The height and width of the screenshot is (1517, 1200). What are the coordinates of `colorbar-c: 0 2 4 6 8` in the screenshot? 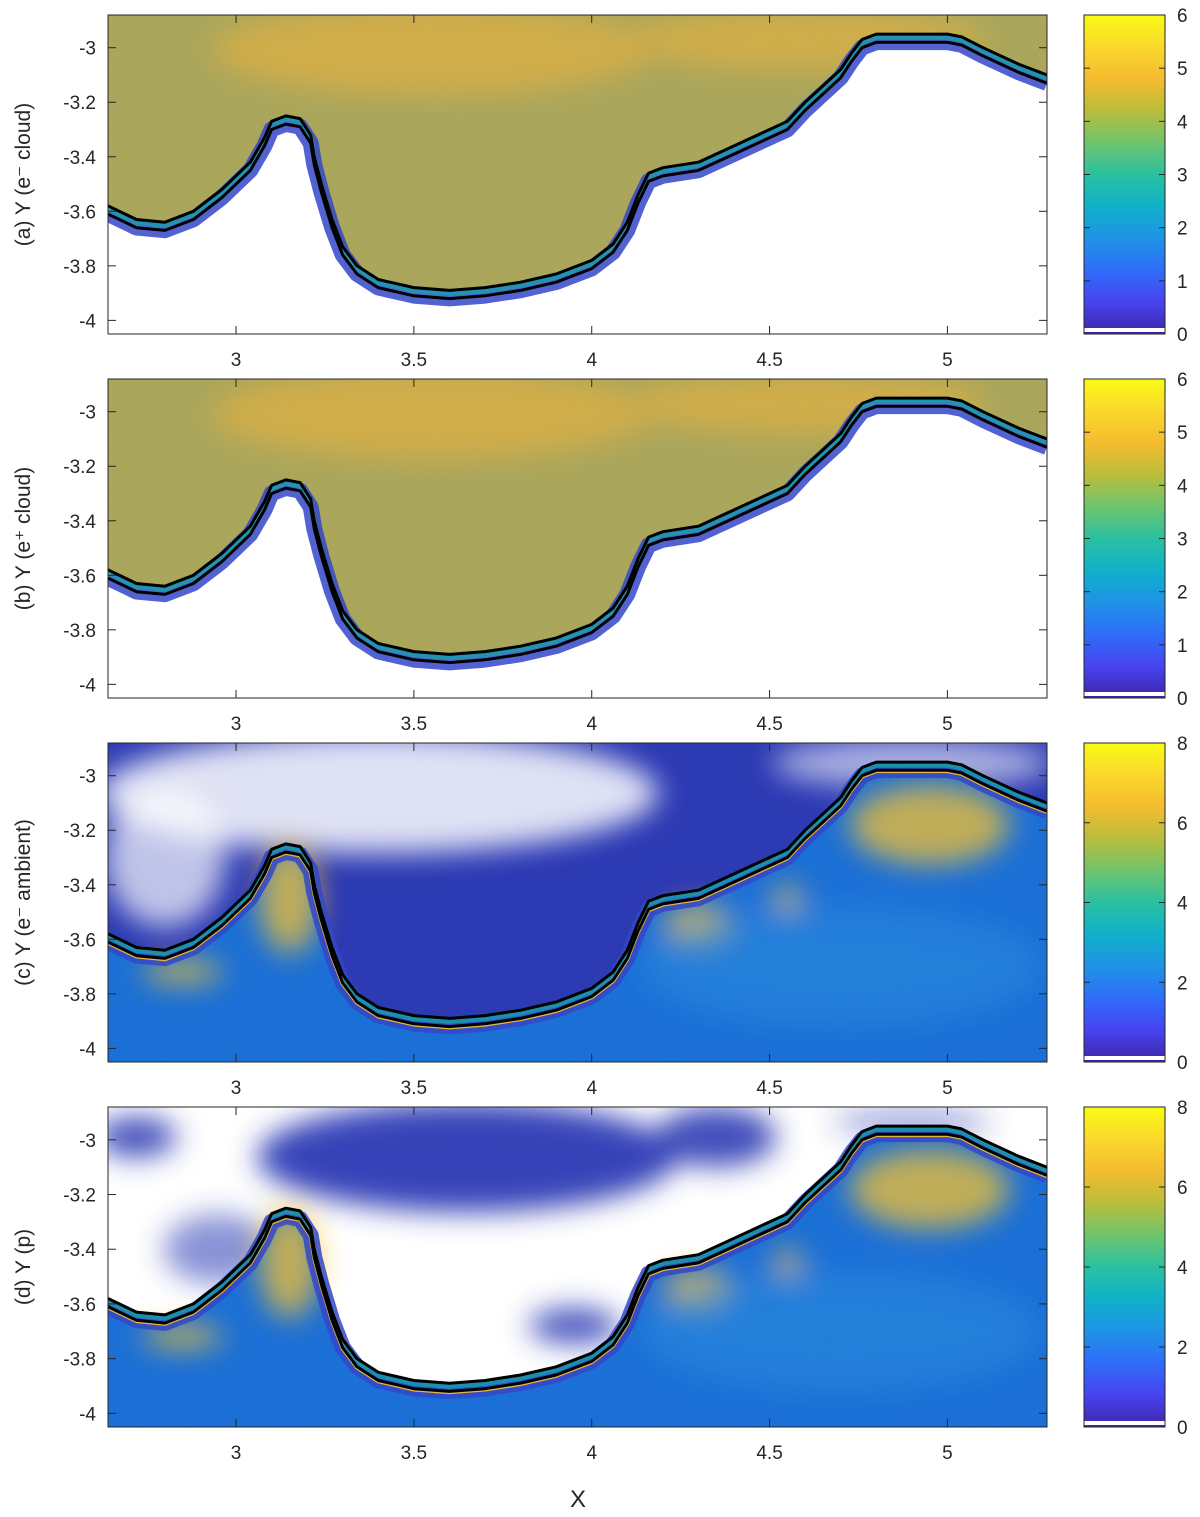 It's located at (1135, 904).